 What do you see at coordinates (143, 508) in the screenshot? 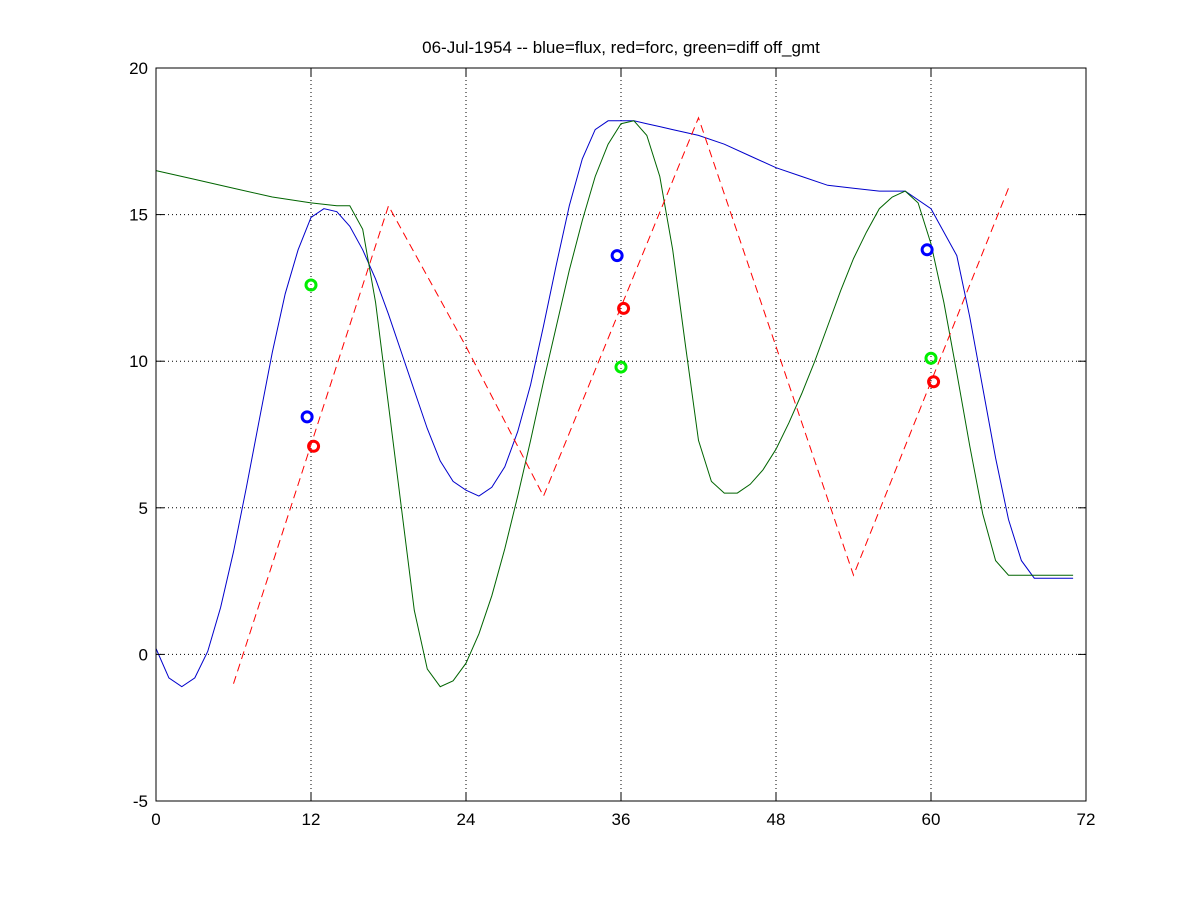
I see `y-tick-label: 5` at bounding box center [143, 508].